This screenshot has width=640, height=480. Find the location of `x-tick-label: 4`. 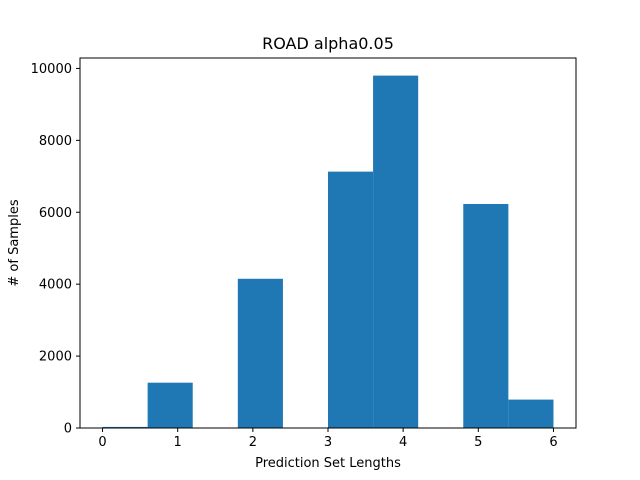

x-tick-label: 4 is located at coordinates (403, 442).